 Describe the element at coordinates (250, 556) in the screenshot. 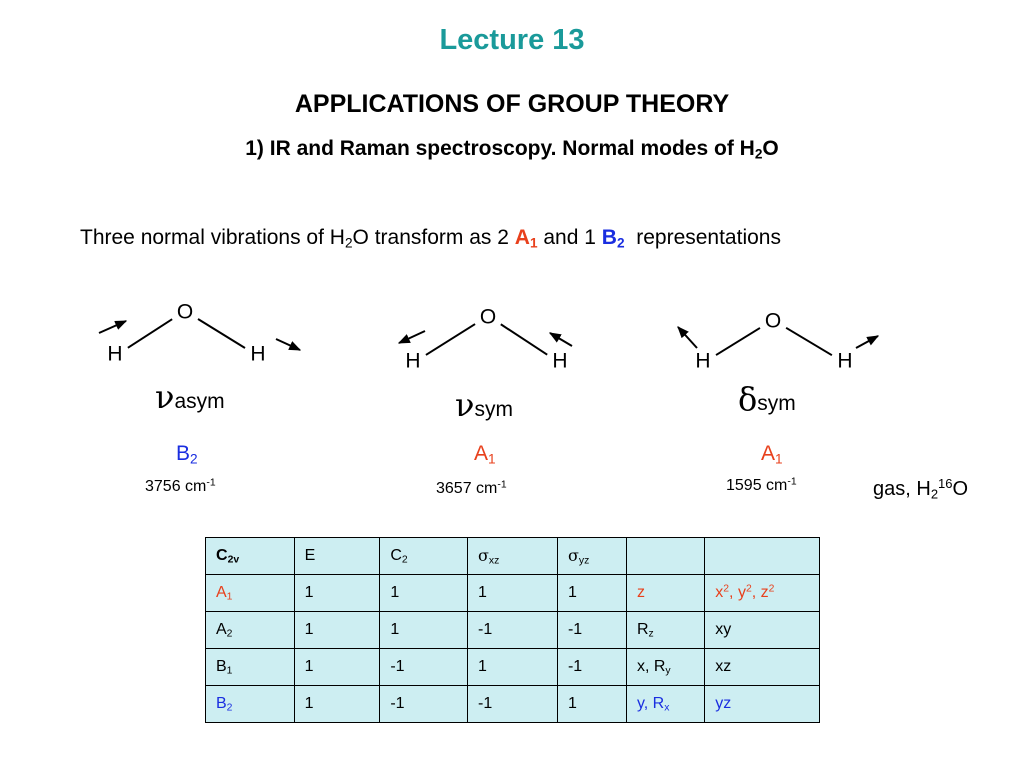

I see `header-cell: C2v` at that location.